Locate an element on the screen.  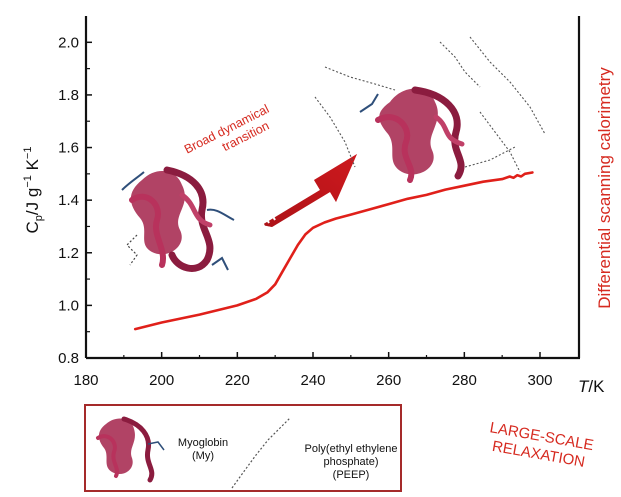
x-tick-label: 240 is located at coordinates (312, 380).